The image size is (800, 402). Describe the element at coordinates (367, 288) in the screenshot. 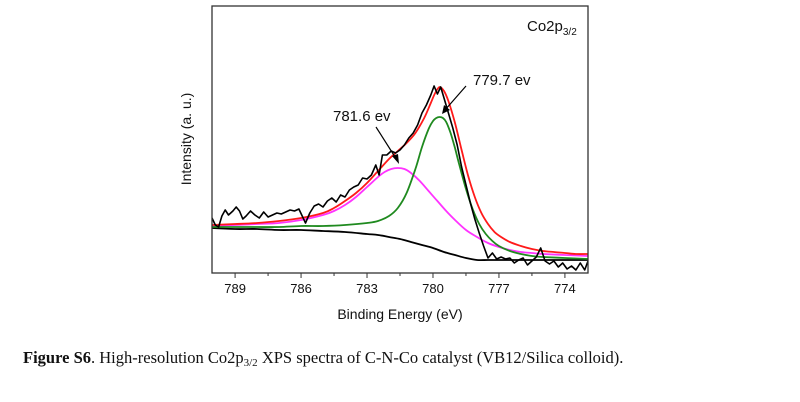

I see `x-tick-label: 783` at that location.